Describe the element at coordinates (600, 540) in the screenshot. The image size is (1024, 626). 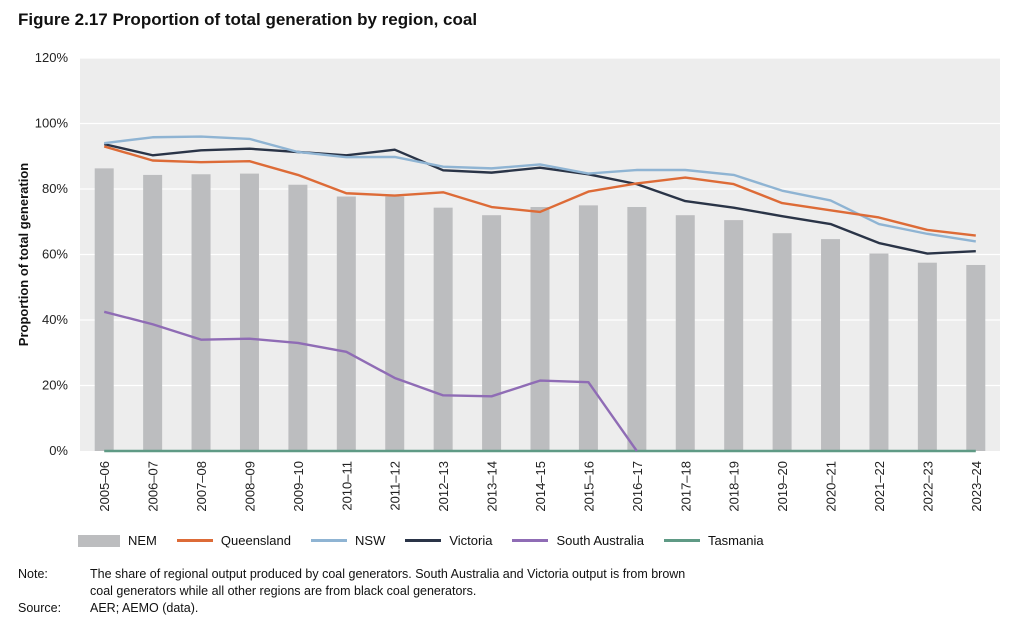
I see `legend-label: South Australia` at that location.